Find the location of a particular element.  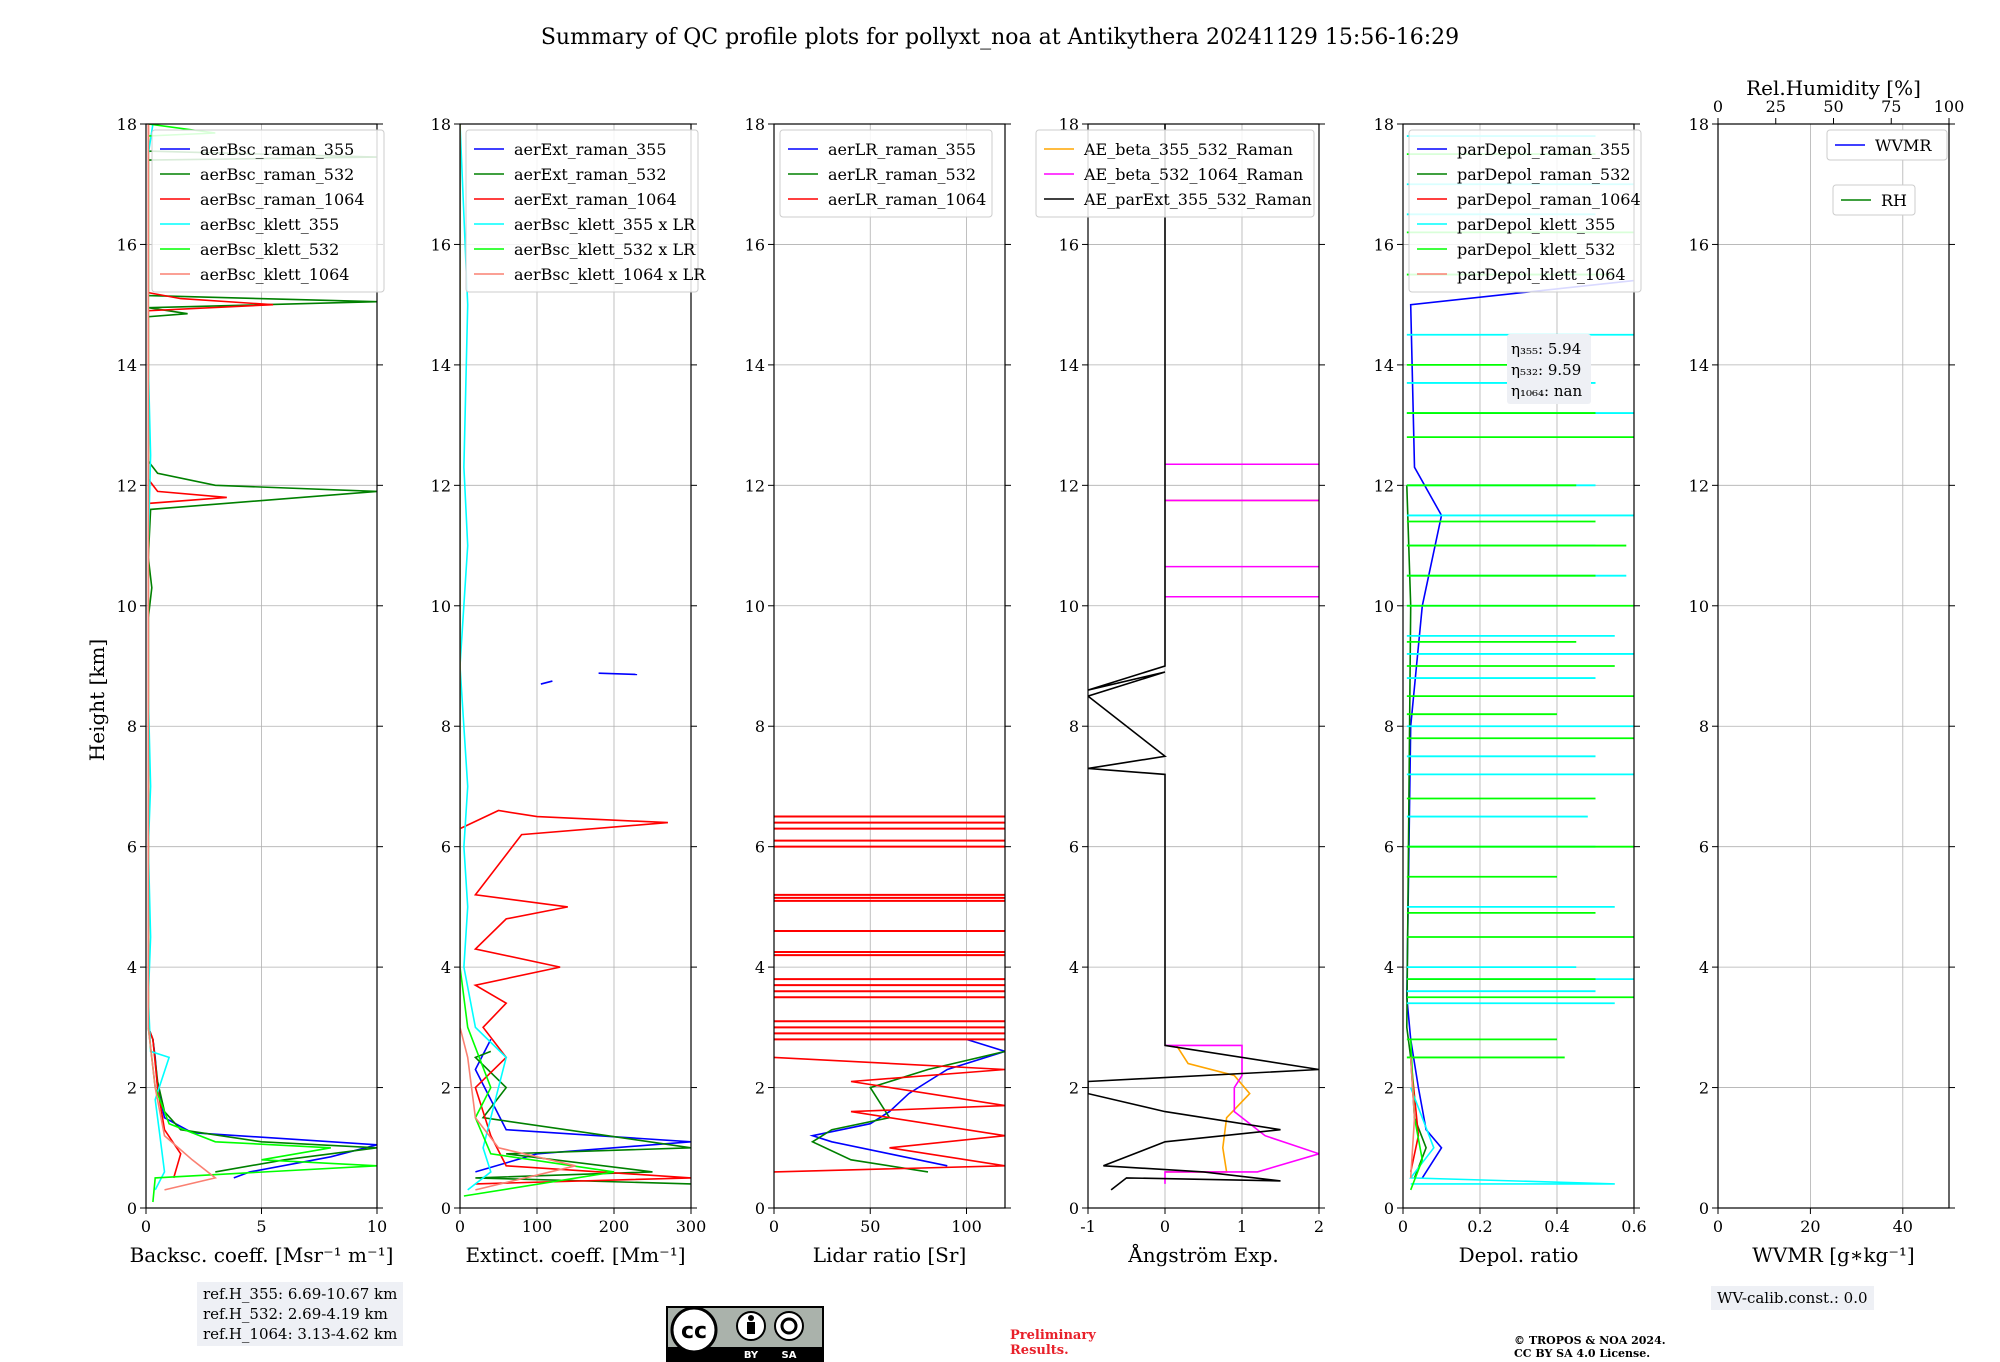

series-aerext-raman-355-line is located at coordinates (582, 1106).